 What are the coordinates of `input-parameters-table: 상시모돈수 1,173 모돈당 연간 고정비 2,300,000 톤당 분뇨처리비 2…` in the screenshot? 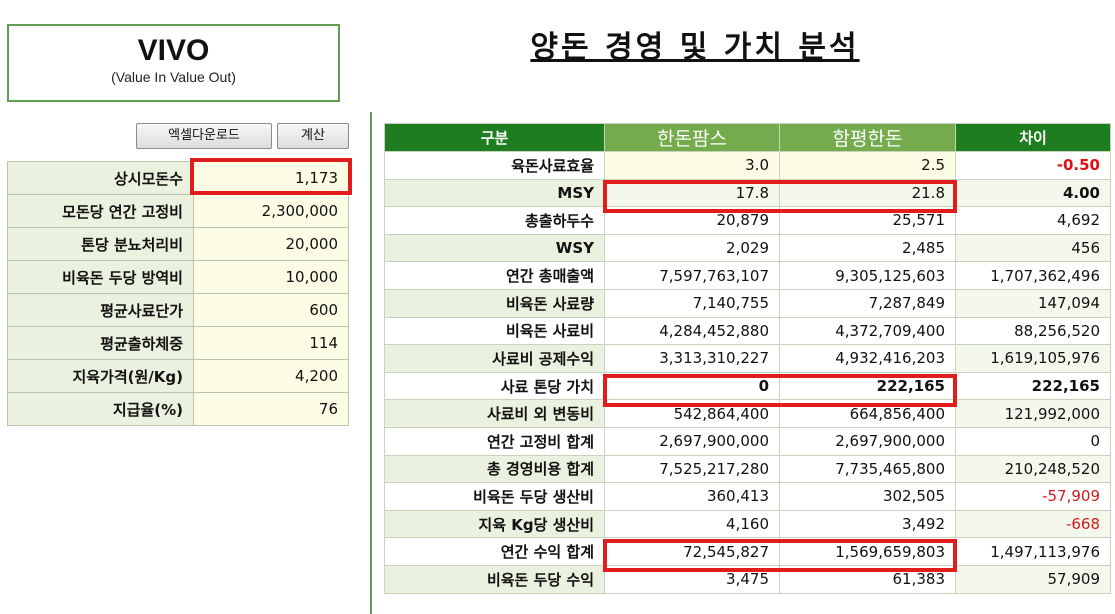 It's located at (178, 293).